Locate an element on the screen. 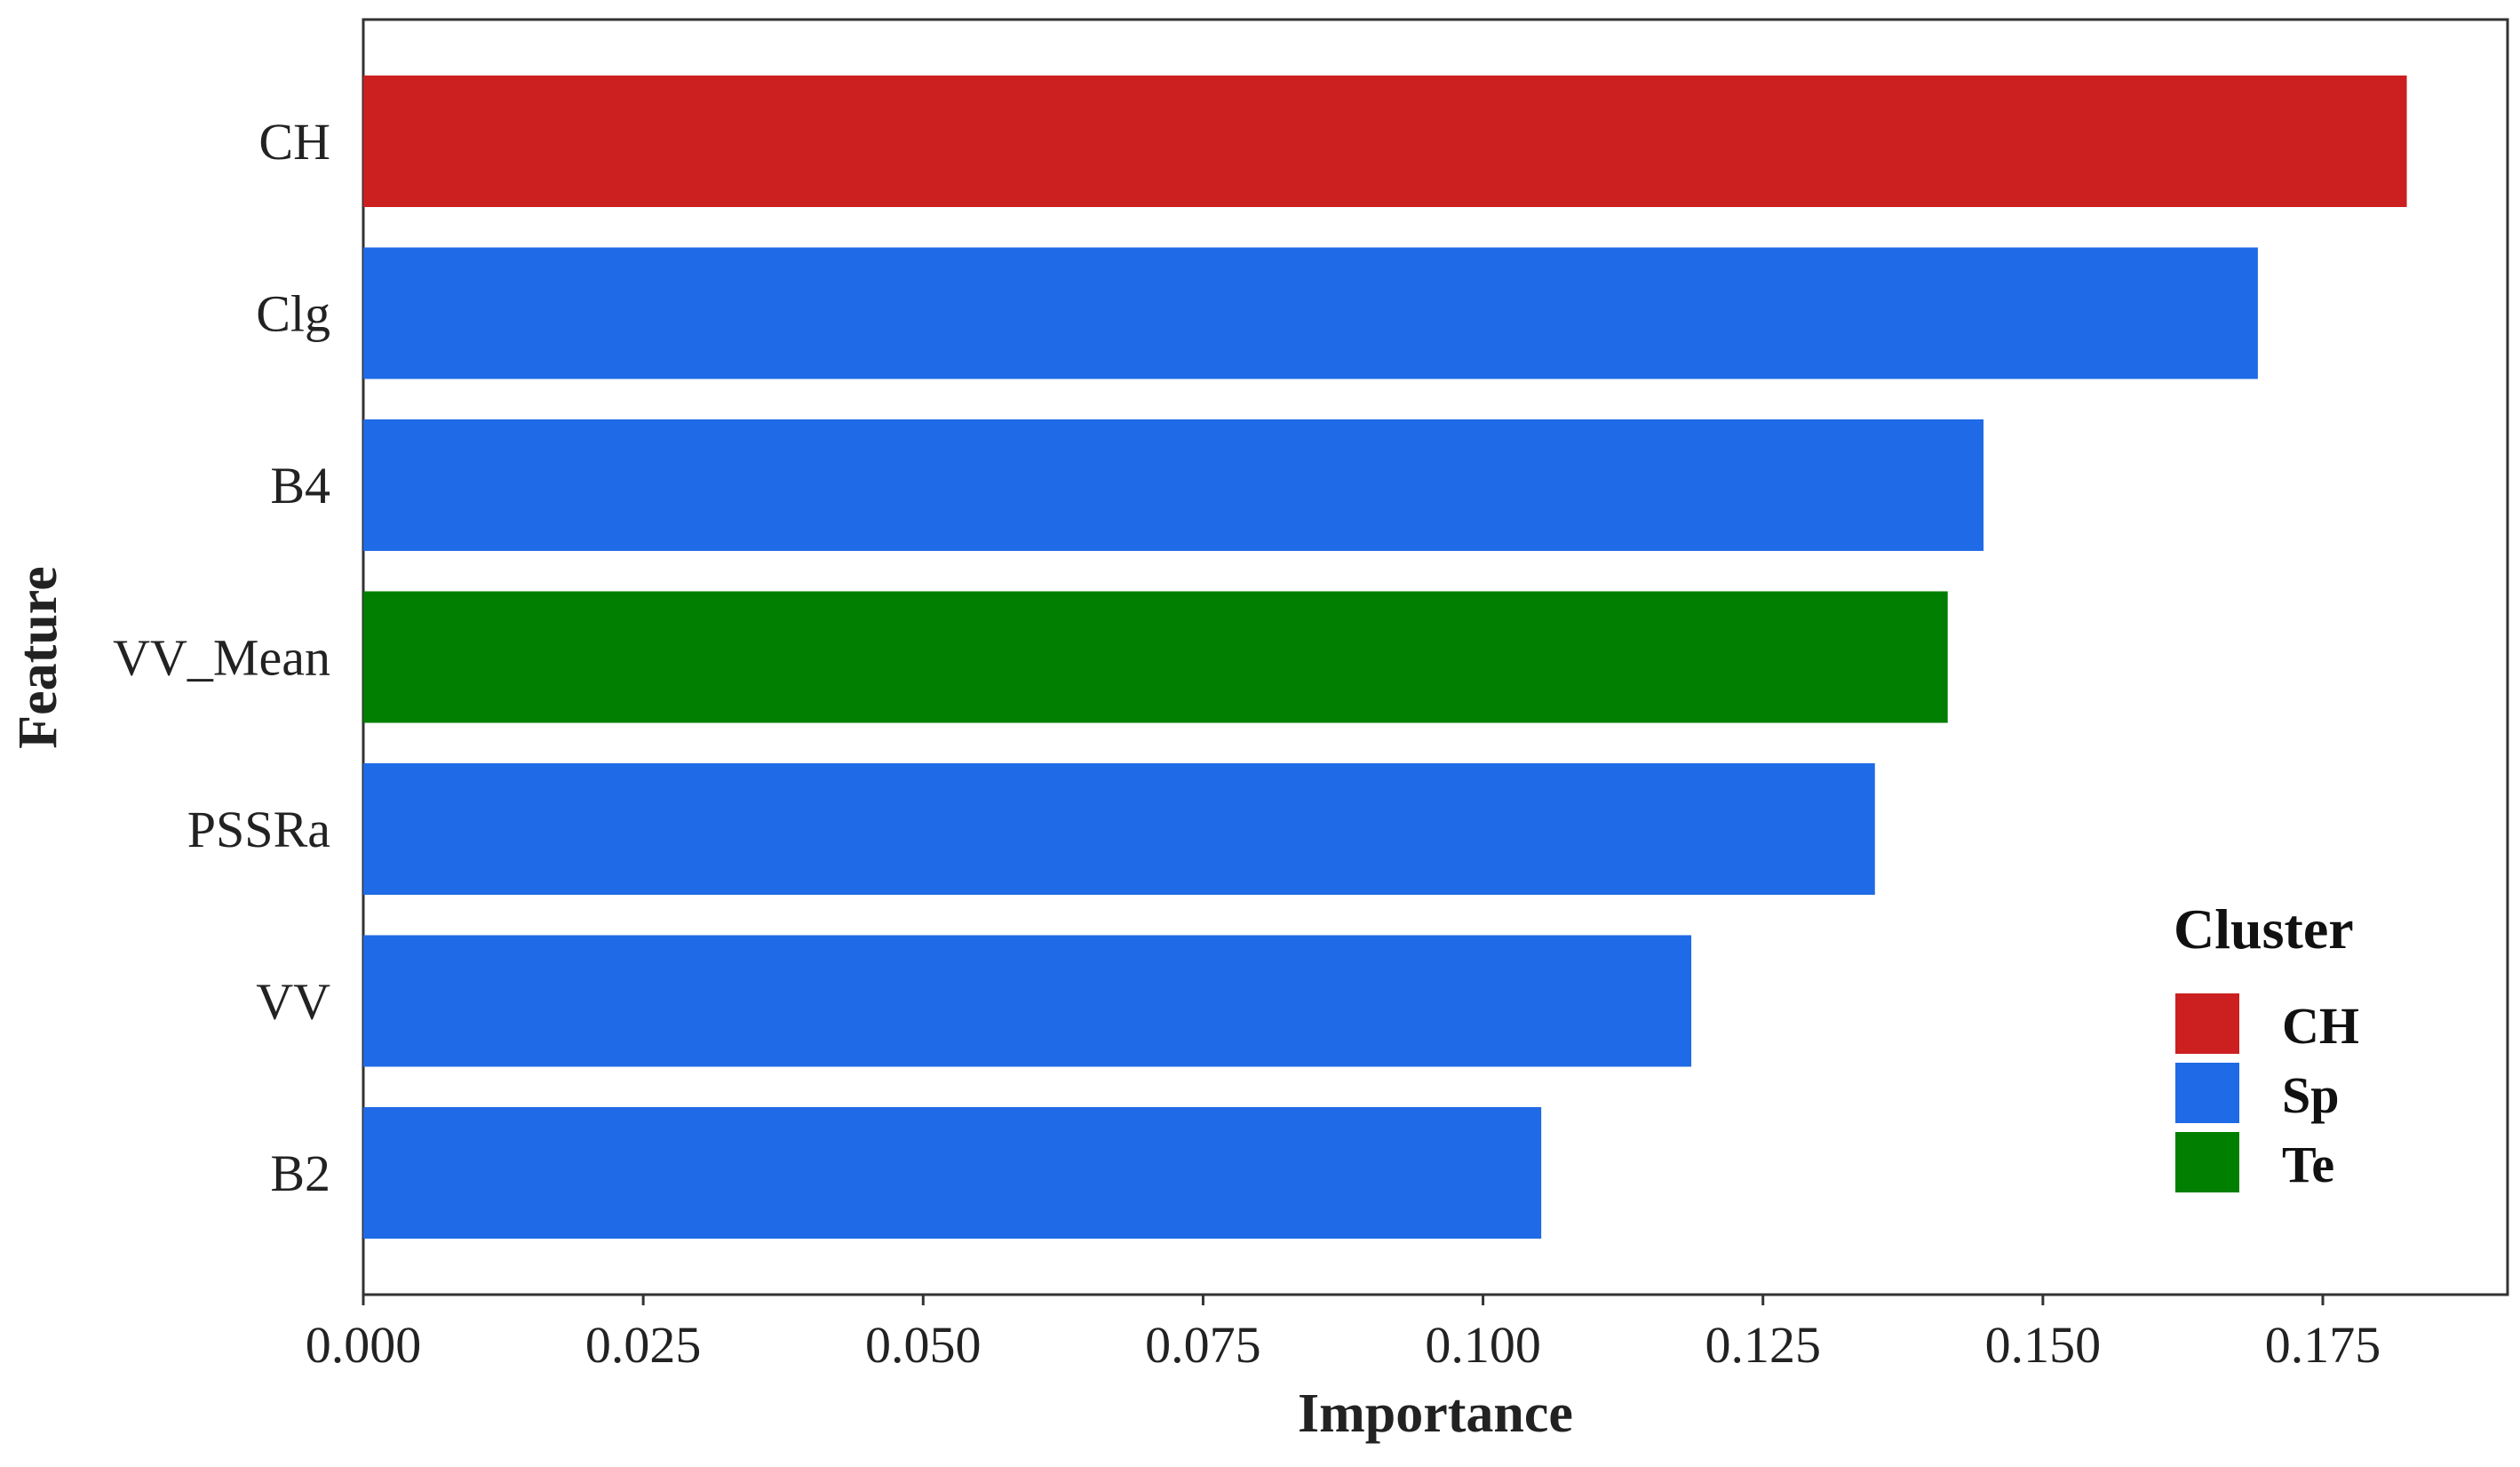 The height and width of the screenshot is (1467, 2520). bar-vv-mean is located at coordinates (1156, 657).